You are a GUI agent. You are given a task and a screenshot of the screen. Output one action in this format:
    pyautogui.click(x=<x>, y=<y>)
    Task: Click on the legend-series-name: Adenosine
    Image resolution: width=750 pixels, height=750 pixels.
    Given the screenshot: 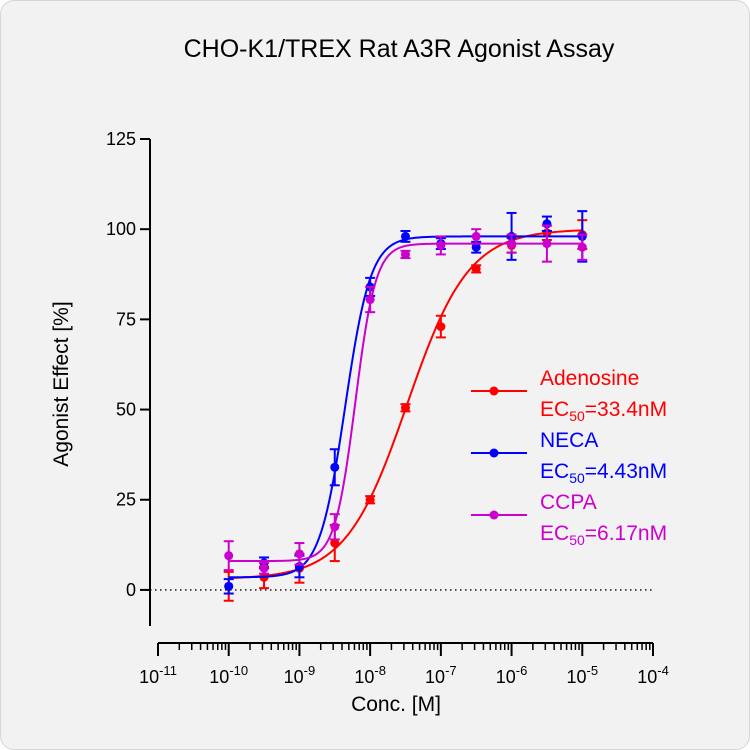 What is the action you would take?
    pyautogui.click(x=589, y=378)
    